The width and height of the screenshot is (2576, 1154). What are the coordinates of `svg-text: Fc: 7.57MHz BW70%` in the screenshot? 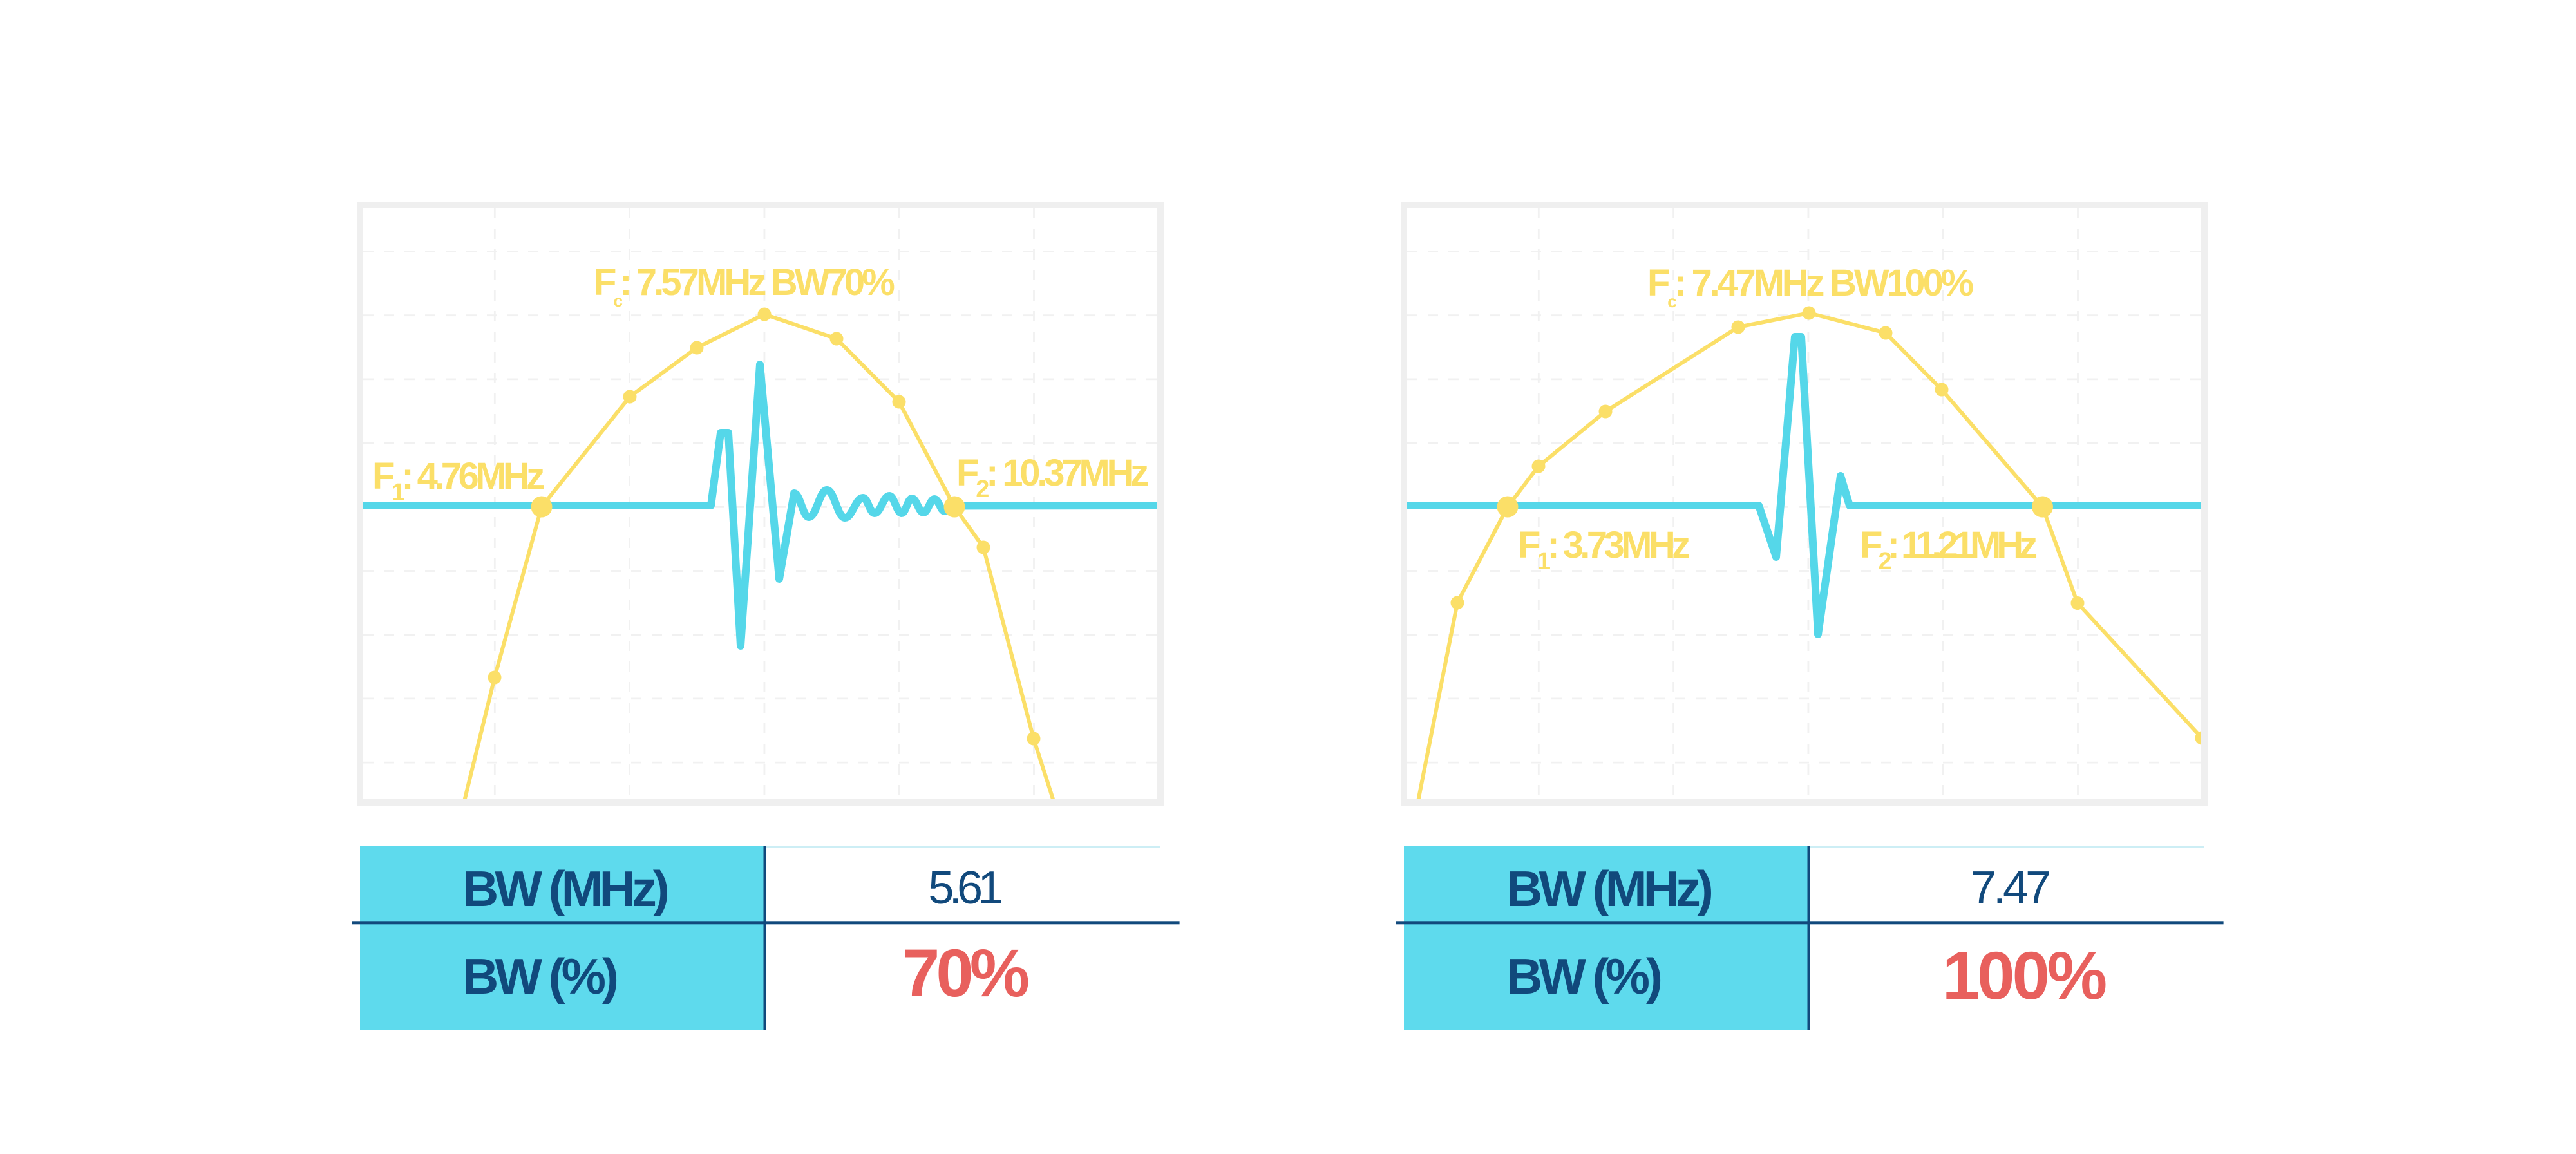 It's located at (745, 285).